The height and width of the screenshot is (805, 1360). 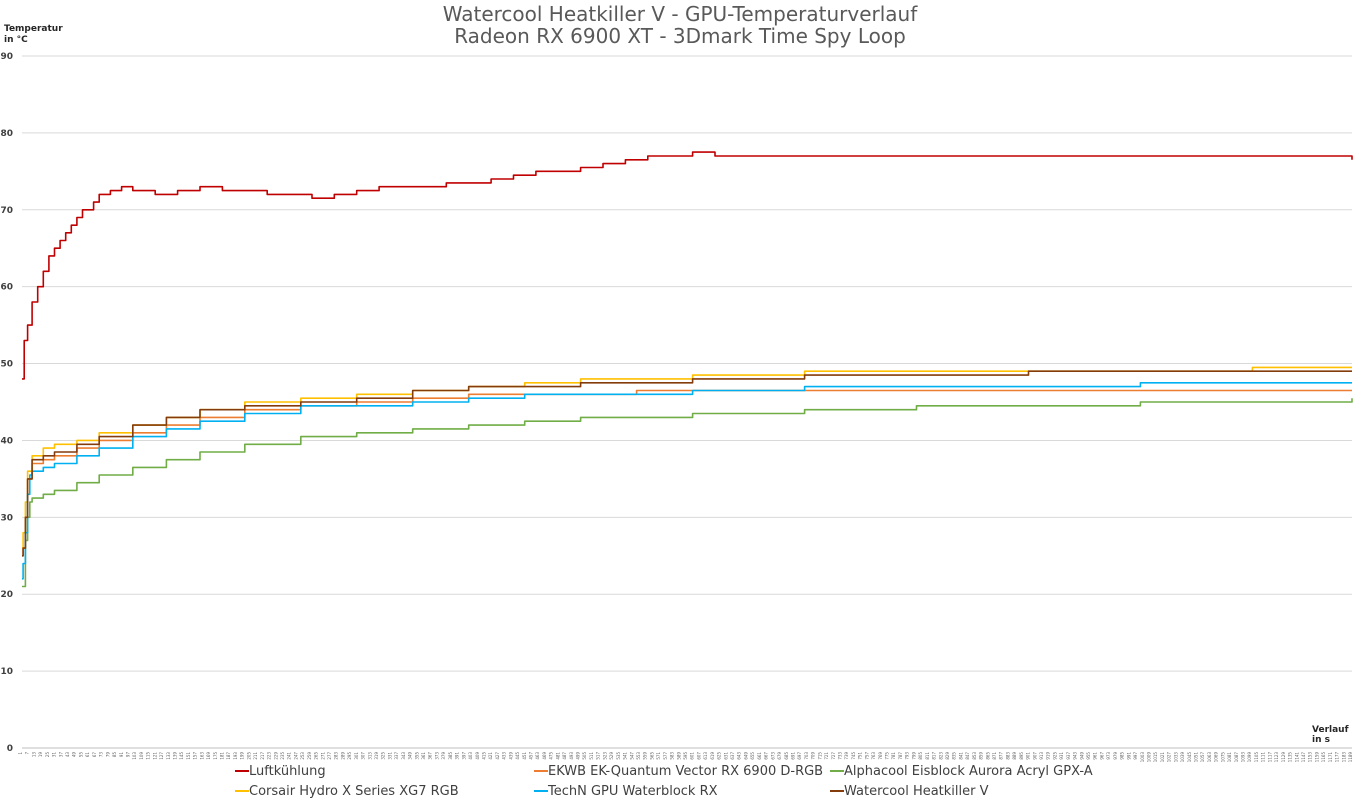 I want to click on x-tick-label-1021: 1021, so click(x=1162, y=757).